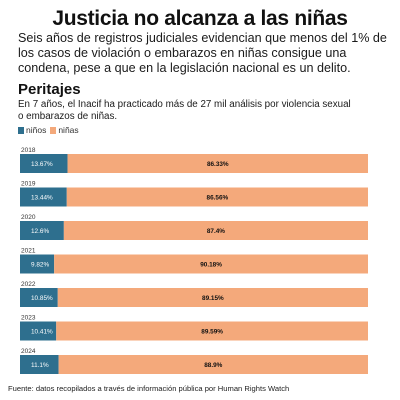  Describe the element at coordinates (68, 130) in the screenshot. I see `legend-label-ninas: niñas` at that location.